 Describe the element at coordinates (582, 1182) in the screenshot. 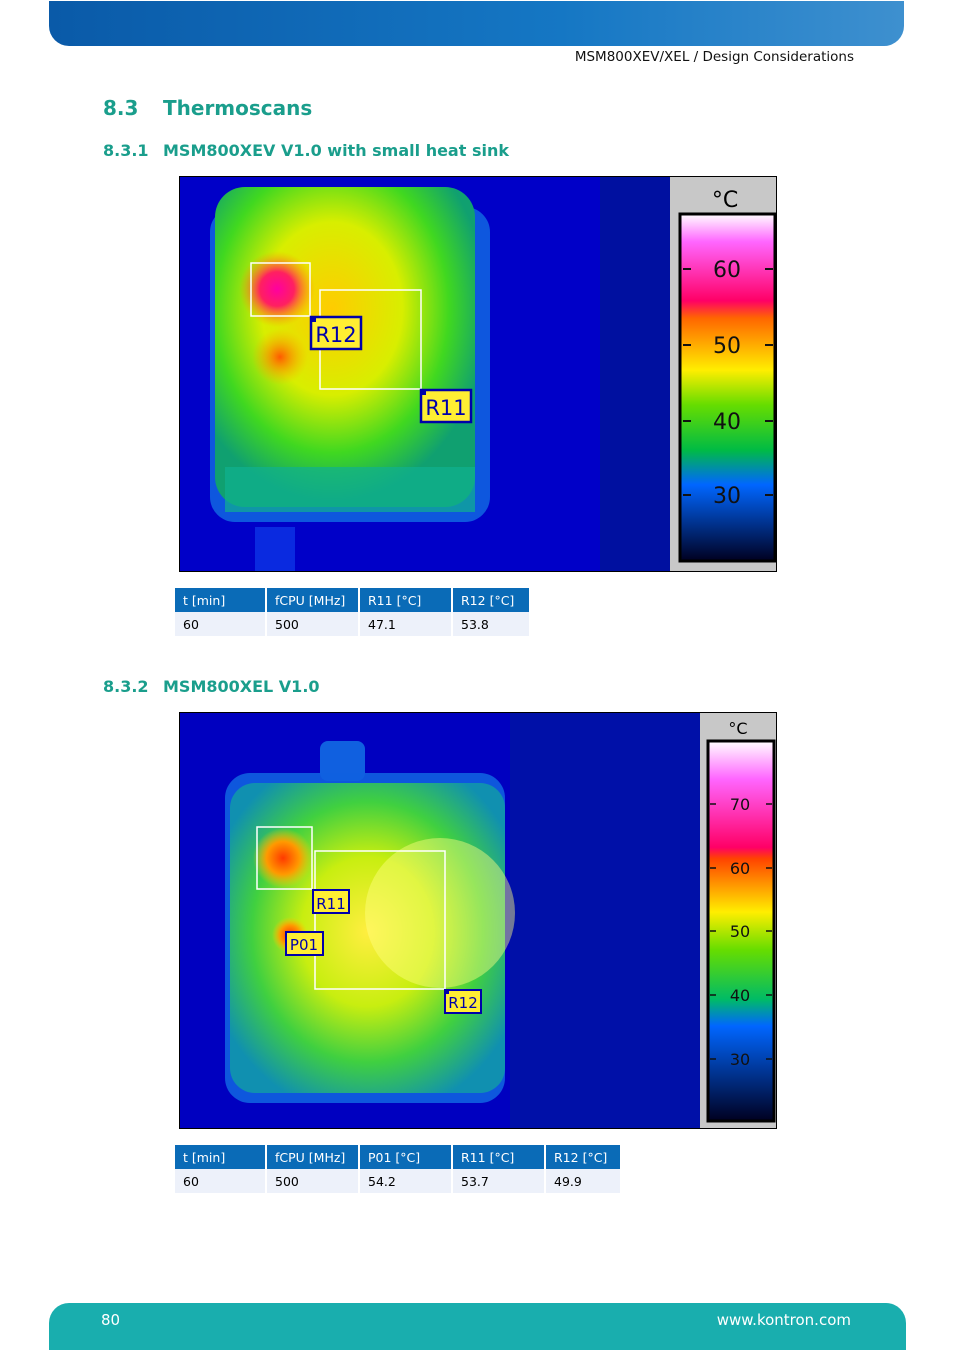

I see `table-cell: 49.9` at that location.